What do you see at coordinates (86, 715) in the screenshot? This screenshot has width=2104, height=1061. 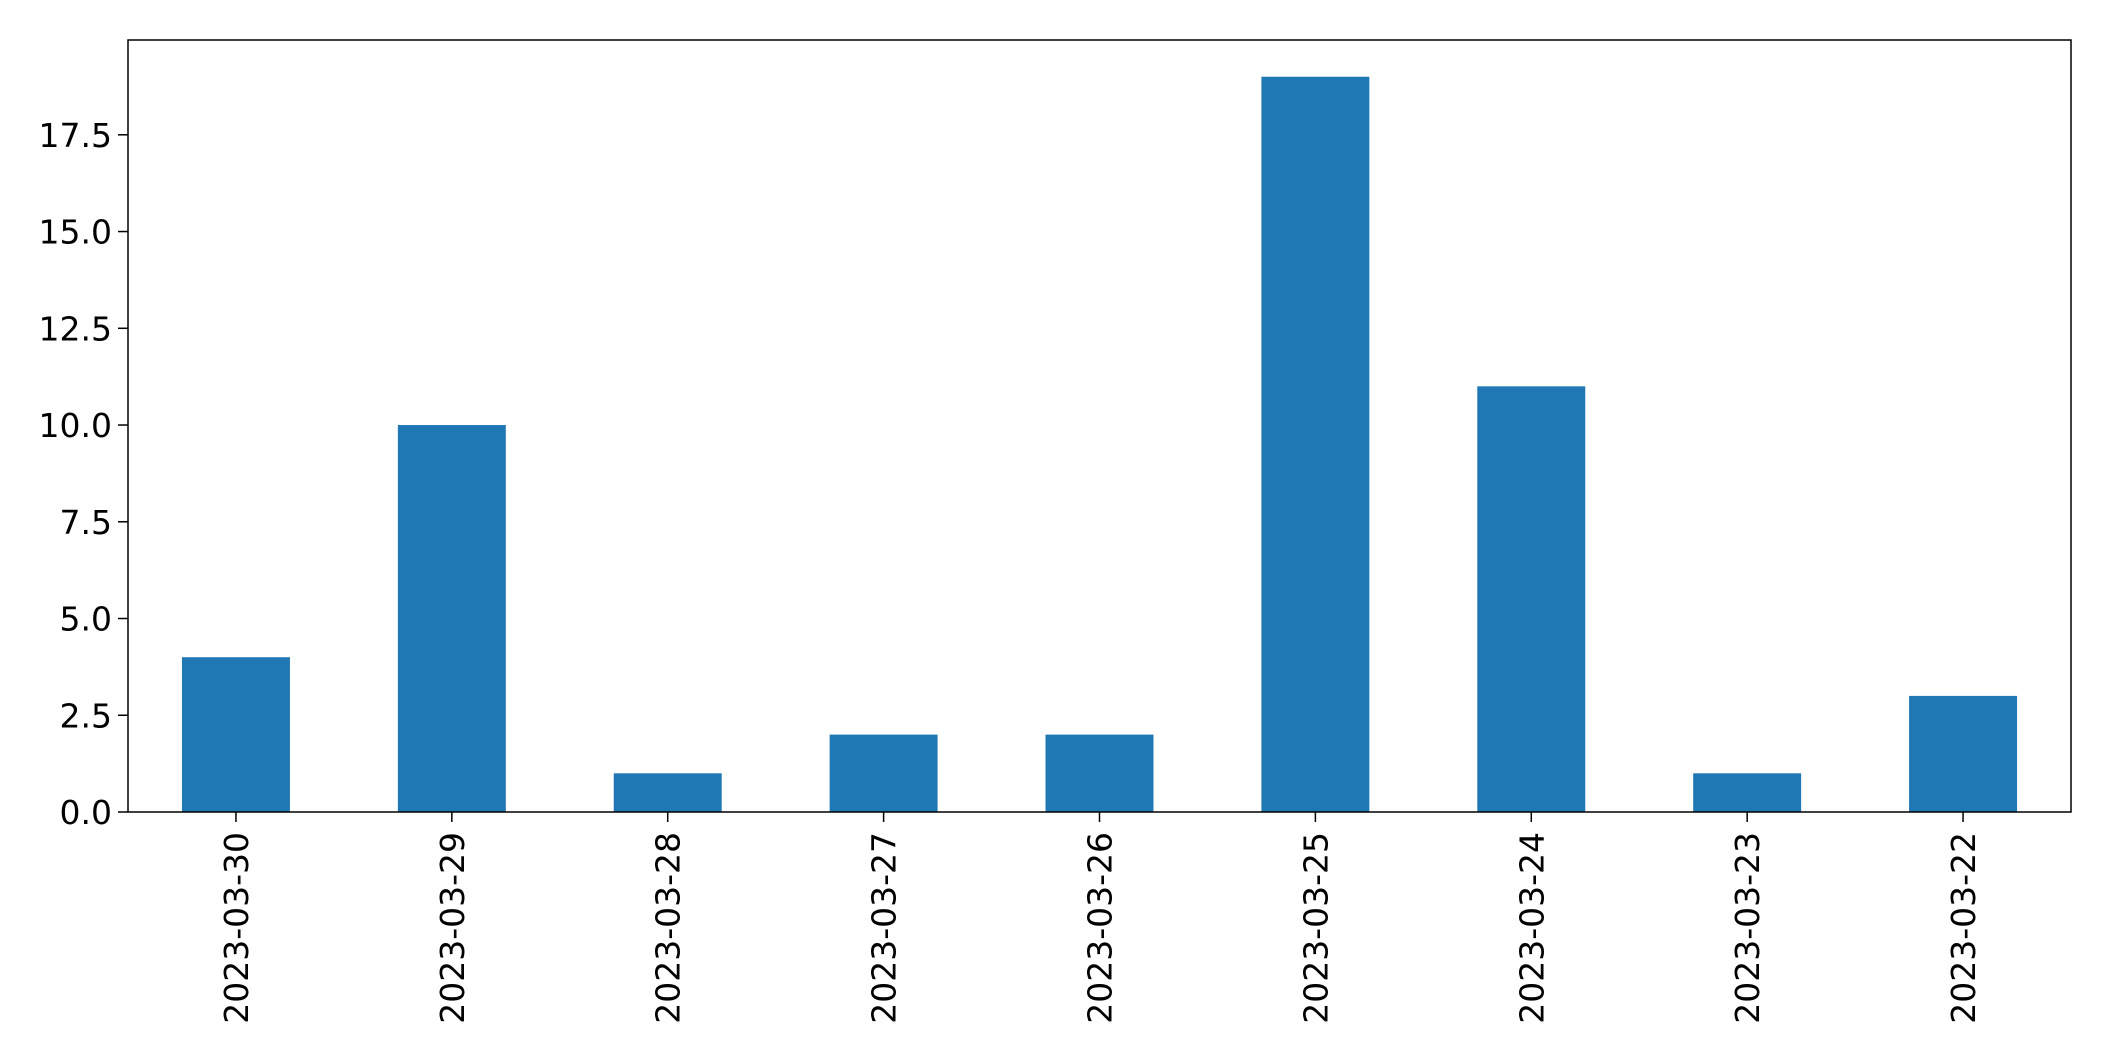 I see `y-tick-label: 2.5` at bounding box center [86, 715].